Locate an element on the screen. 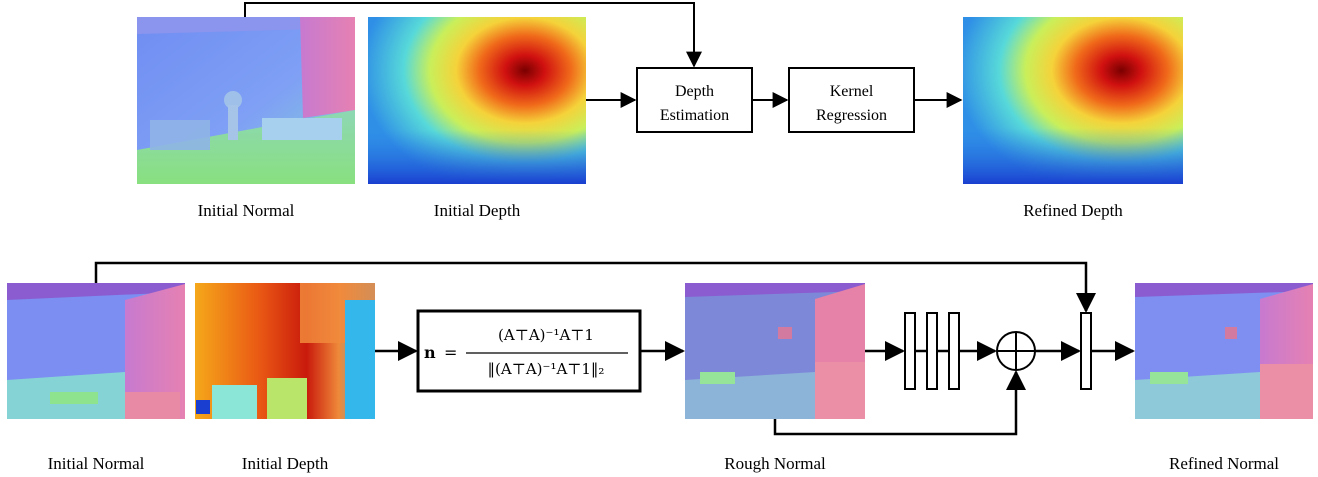  top-initial-normal-image is located at coordinates (246, 100).